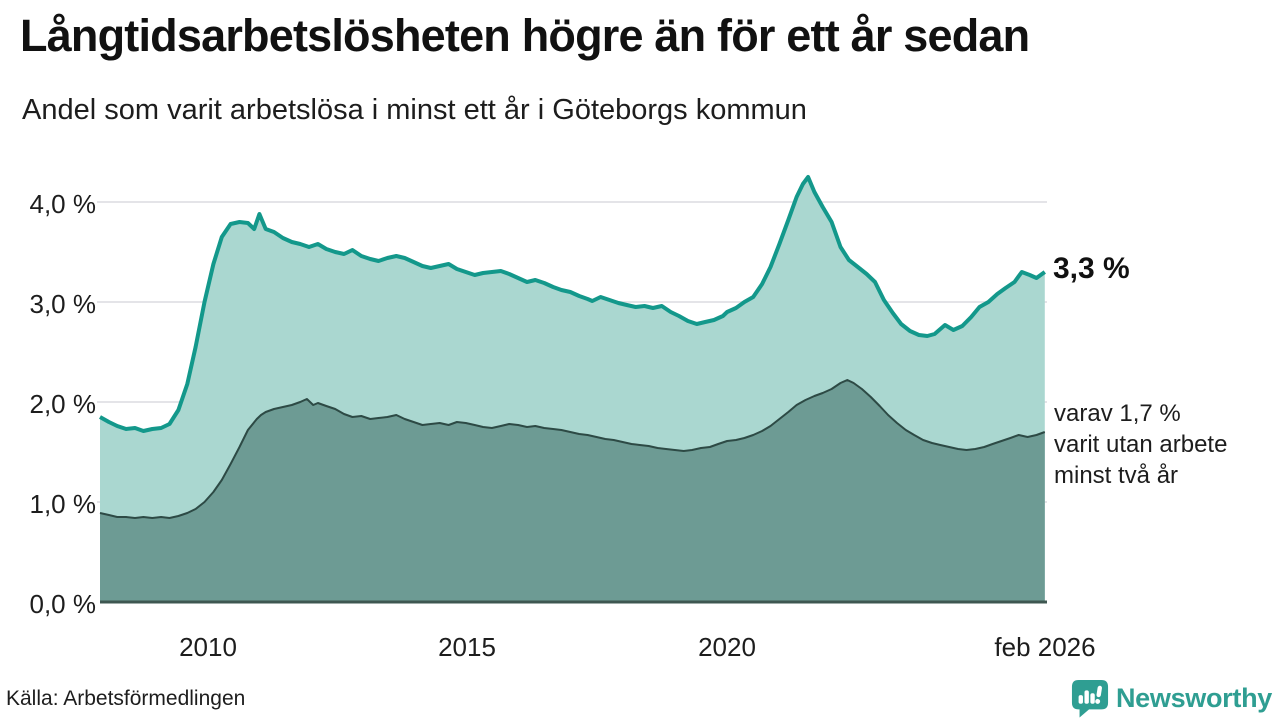 Image resolution: width=1280 pixels, height=720 pixels. I want to click on y-axis-tick-label: 3,0 %, so click(63, 304).